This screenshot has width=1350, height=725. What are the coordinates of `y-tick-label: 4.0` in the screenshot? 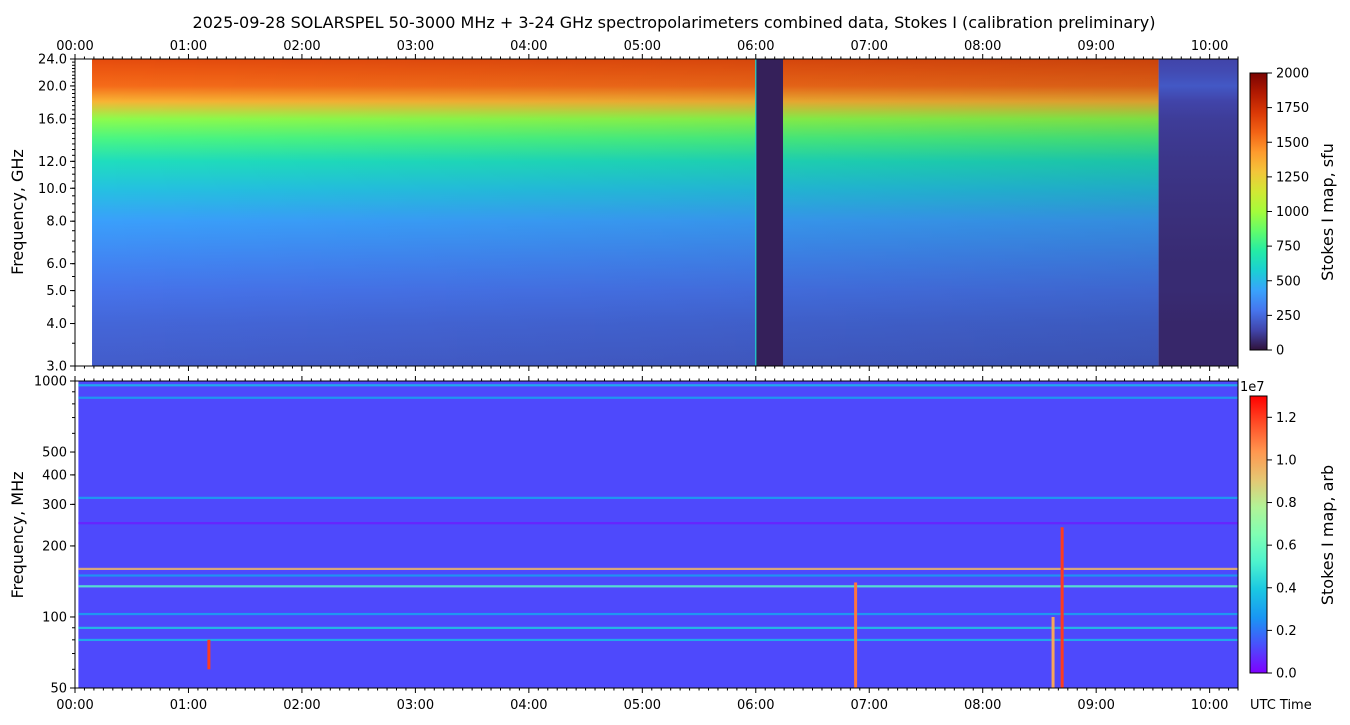 It's located at (56, 324).